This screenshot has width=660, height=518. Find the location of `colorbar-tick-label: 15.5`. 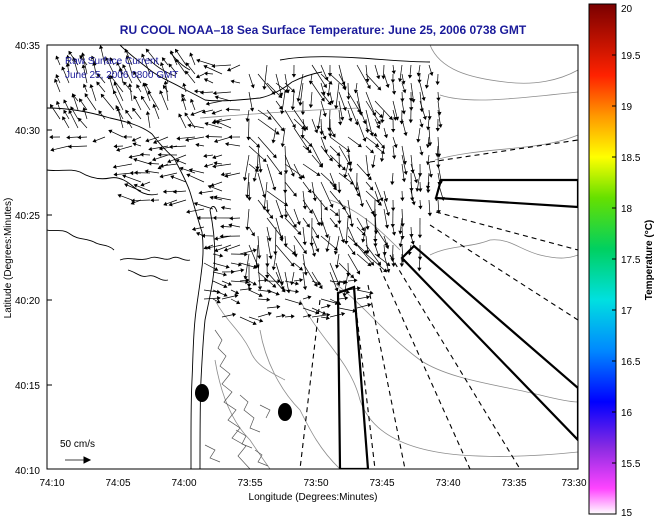

colorbar-tick-label: 15.5 is located at coordinates (631, 464).